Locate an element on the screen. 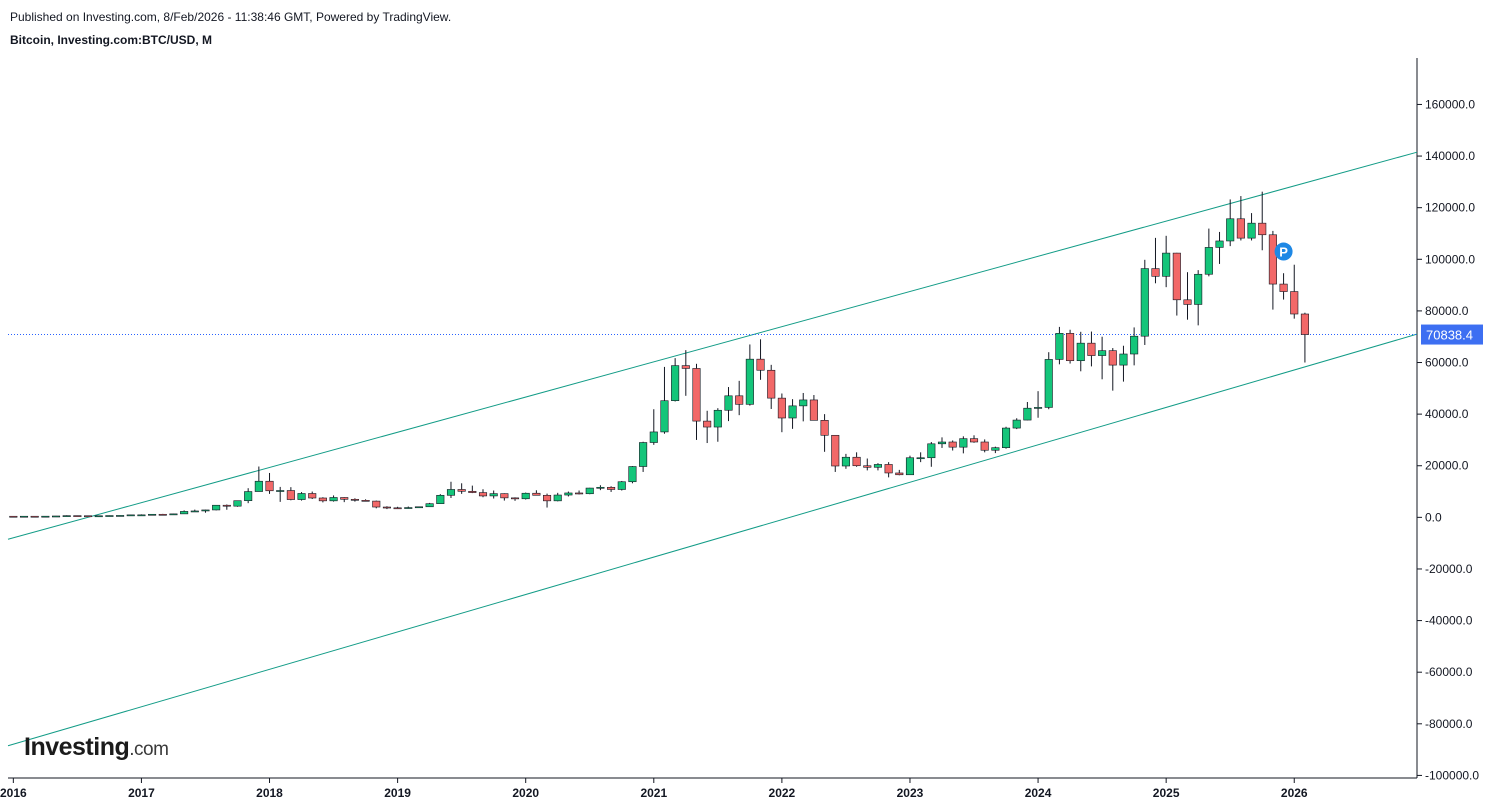 This screenshot has height=807, width=1501. x-tick-label: 2018 is located at coordinates (269, 793).